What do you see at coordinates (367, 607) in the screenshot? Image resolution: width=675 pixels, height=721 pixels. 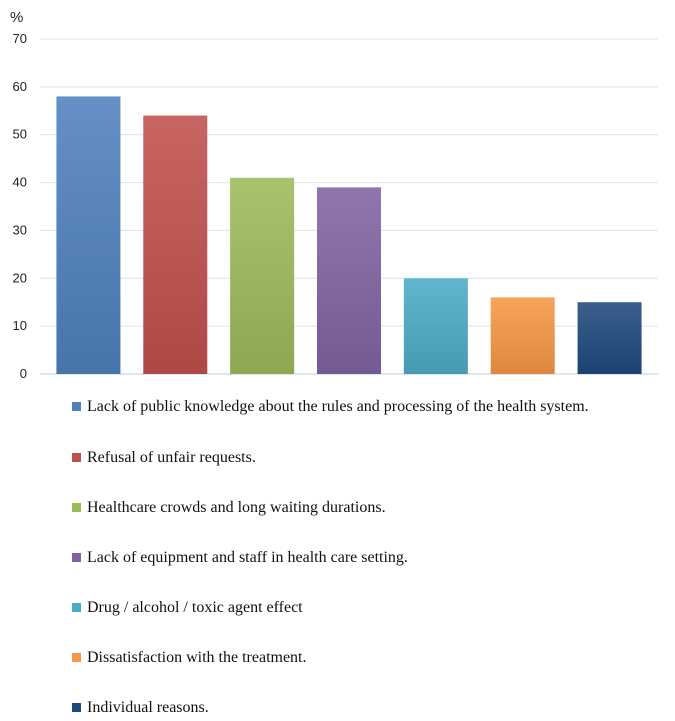 I see `legend-item: Drug / alcohol / toxic agent effect` at bounding box center [367, 607].